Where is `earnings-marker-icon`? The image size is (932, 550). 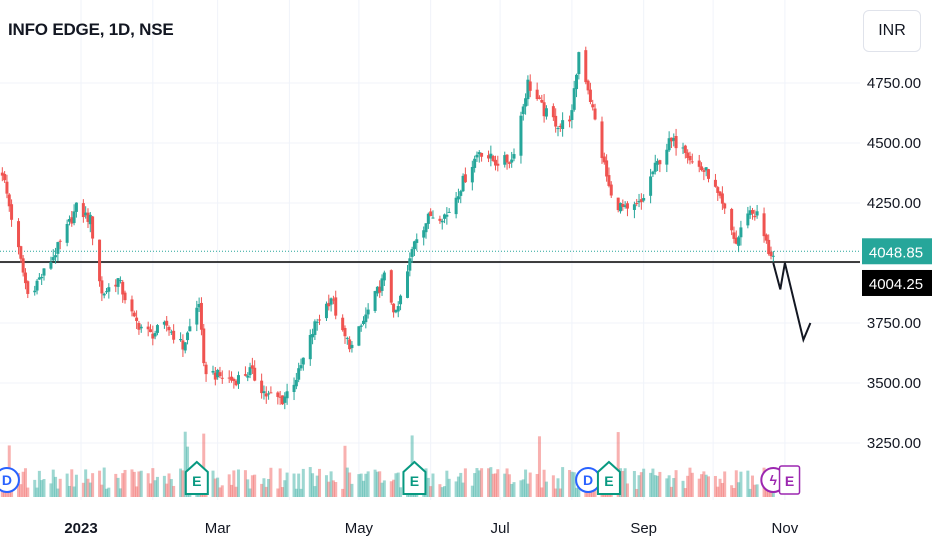 earnings-marker-icon is located at coordinates (414, 477).